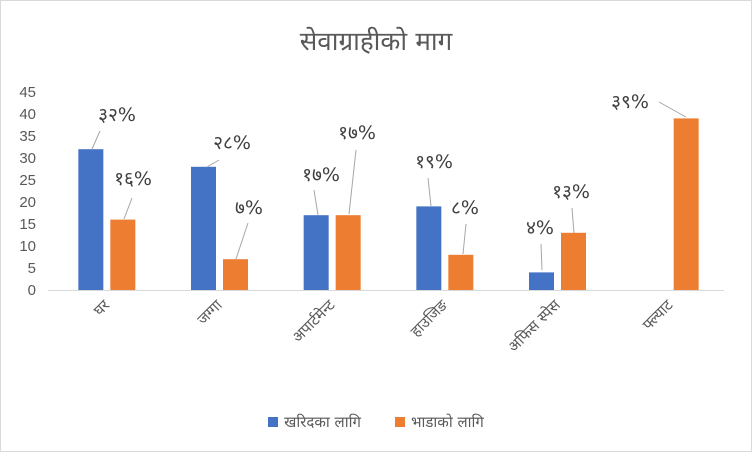  What do you see at coordinates (434, 162) in the screenshot?
I see `data-label-purchase-3: १९%` at bounding box center [434, 162].